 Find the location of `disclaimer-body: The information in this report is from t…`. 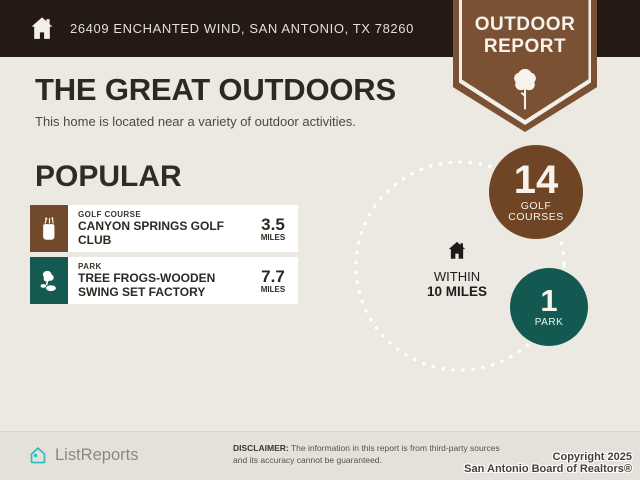

disclaimer-body: The information in this report is from t… is located at coordinates (366, 454).